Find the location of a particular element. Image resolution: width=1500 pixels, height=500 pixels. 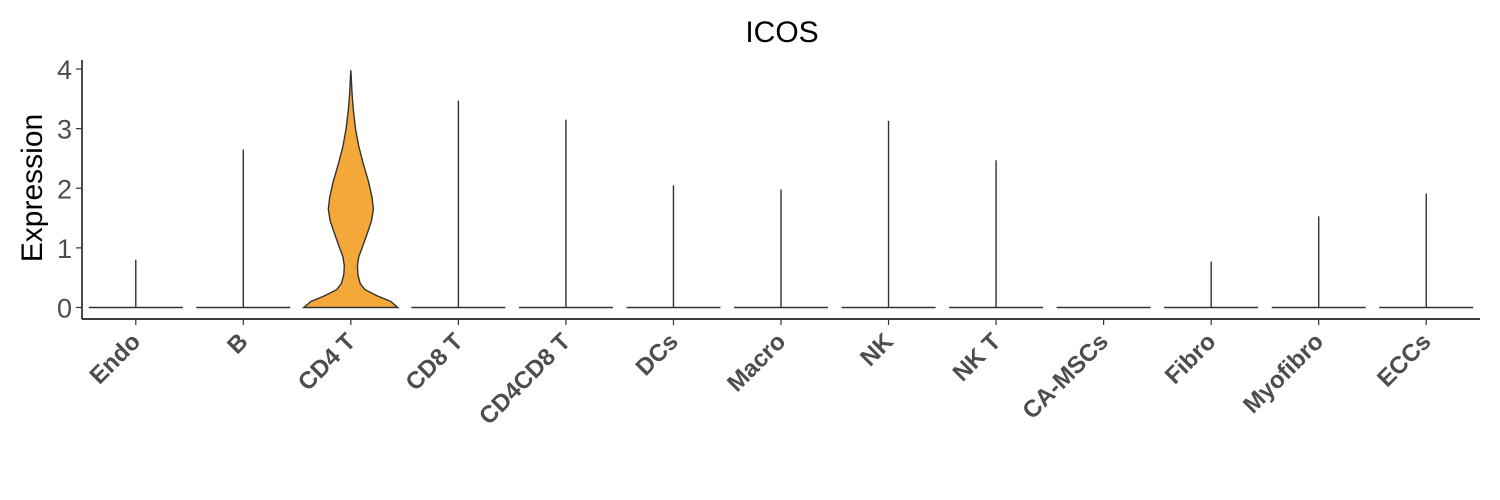

x-tick-label-nk: NK is located at coordinates (877, 350).